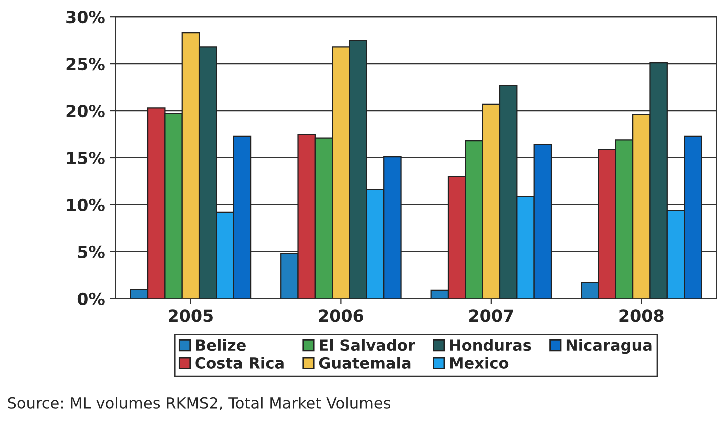  Describe the element at coordinates (86, 158) in the screenshot. I see `y-tick-label: 15%` at that location.